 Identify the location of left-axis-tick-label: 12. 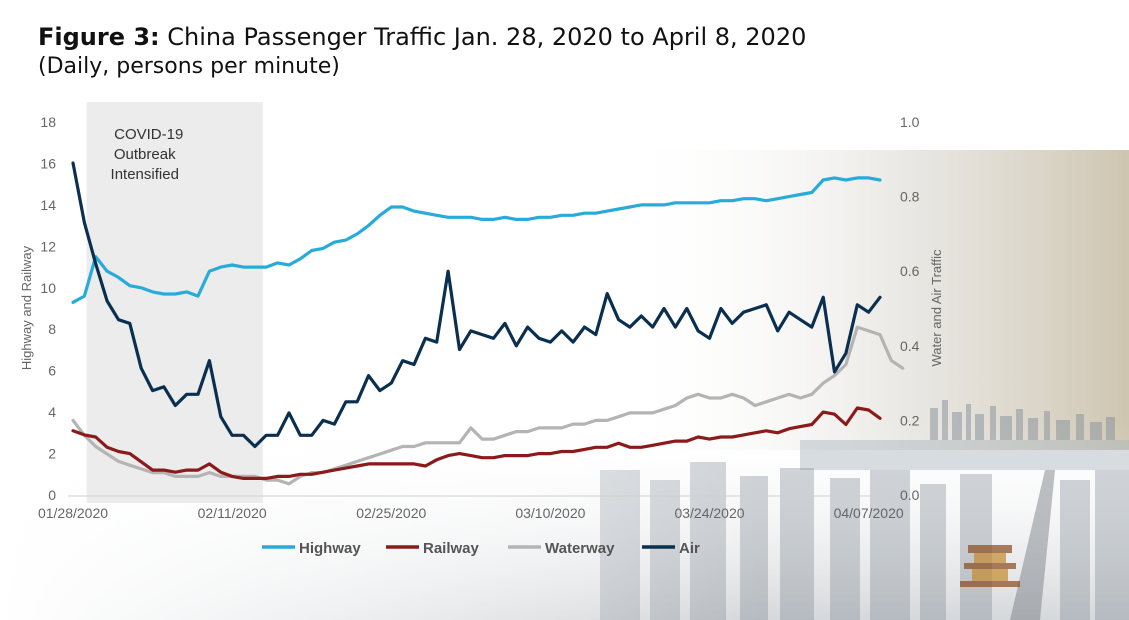
(48, 246).